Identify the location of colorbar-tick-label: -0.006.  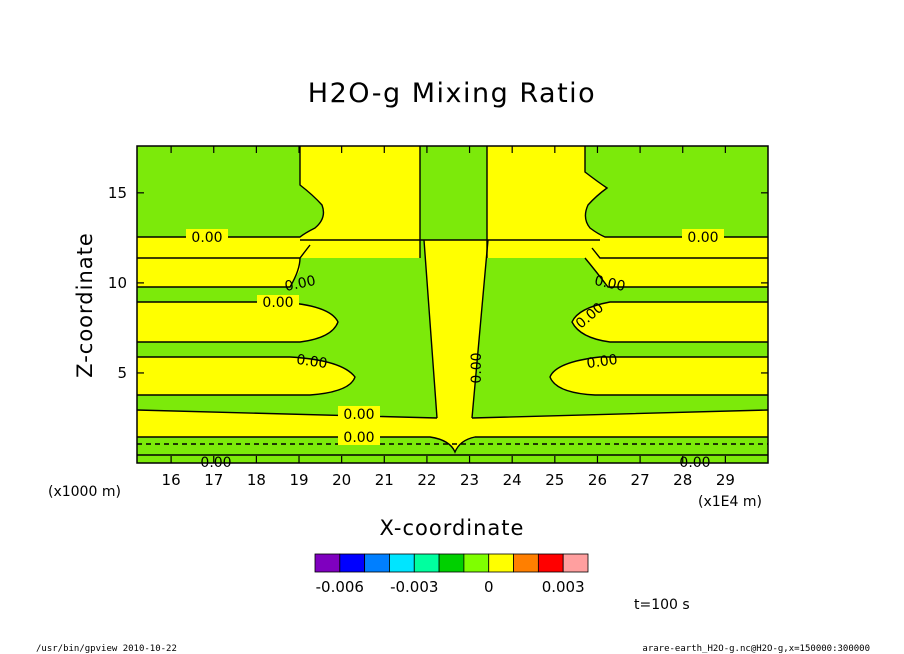
(340, 587).